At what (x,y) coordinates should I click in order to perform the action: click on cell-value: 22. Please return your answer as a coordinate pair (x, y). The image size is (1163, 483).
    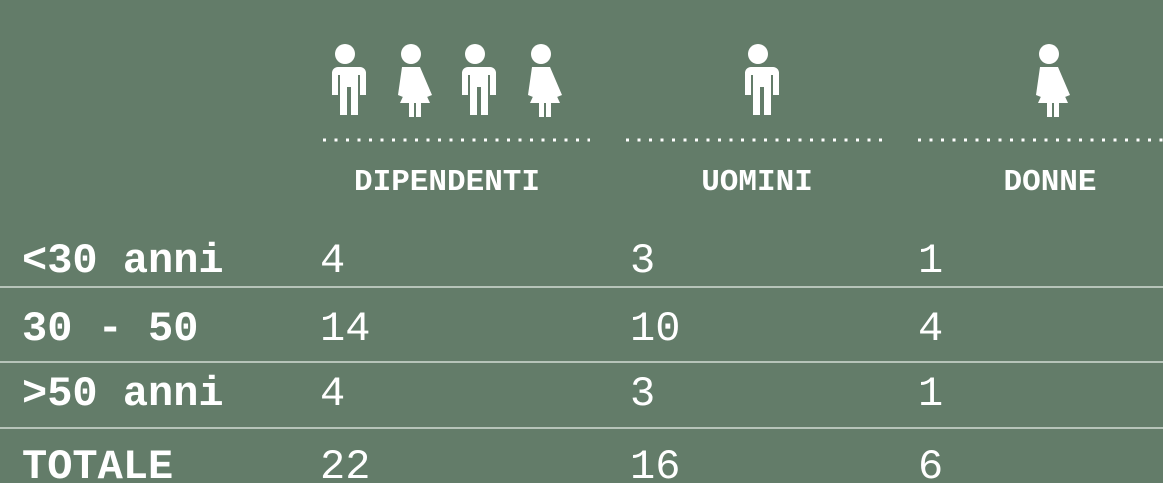
    Looking at the image, I should click on (345, 463).